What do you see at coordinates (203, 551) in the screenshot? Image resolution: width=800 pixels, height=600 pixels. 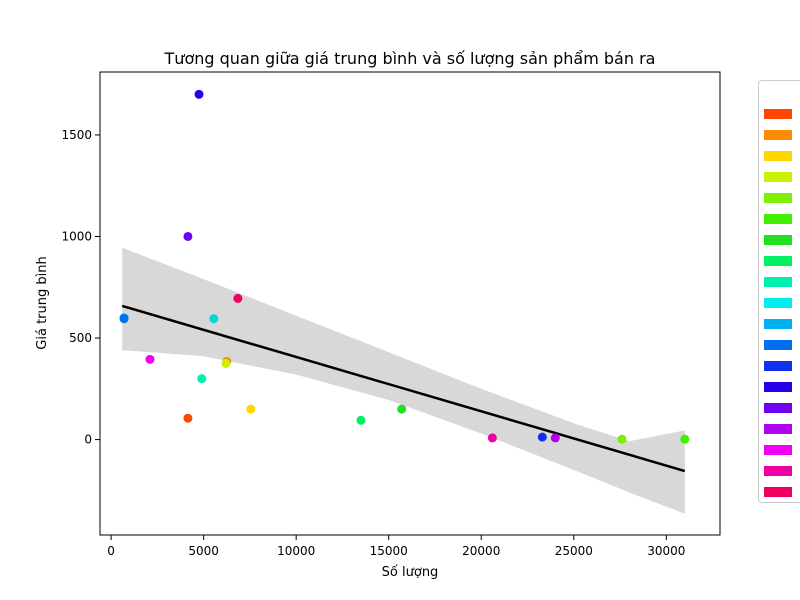 I see `x-tick-label: 5000` at bounding box center [203, 551].